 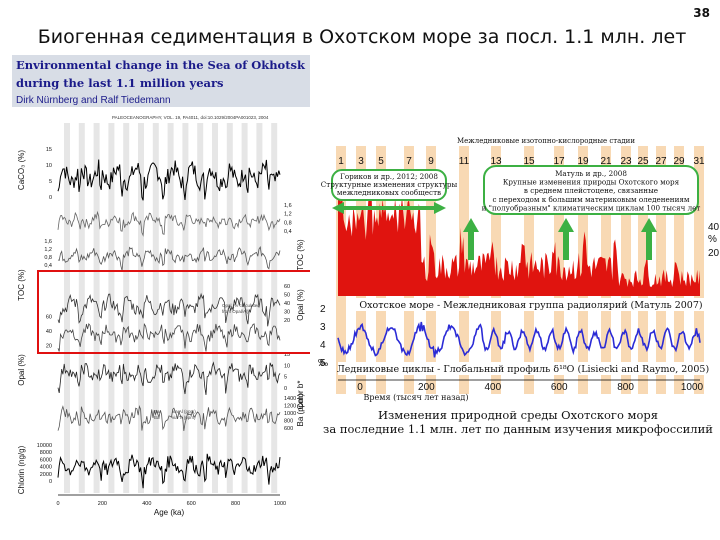 What do you see at coordinates (287, 366) in the screenshot?
I see `panel-tick-label: 10` at bounding box center [287, 366].